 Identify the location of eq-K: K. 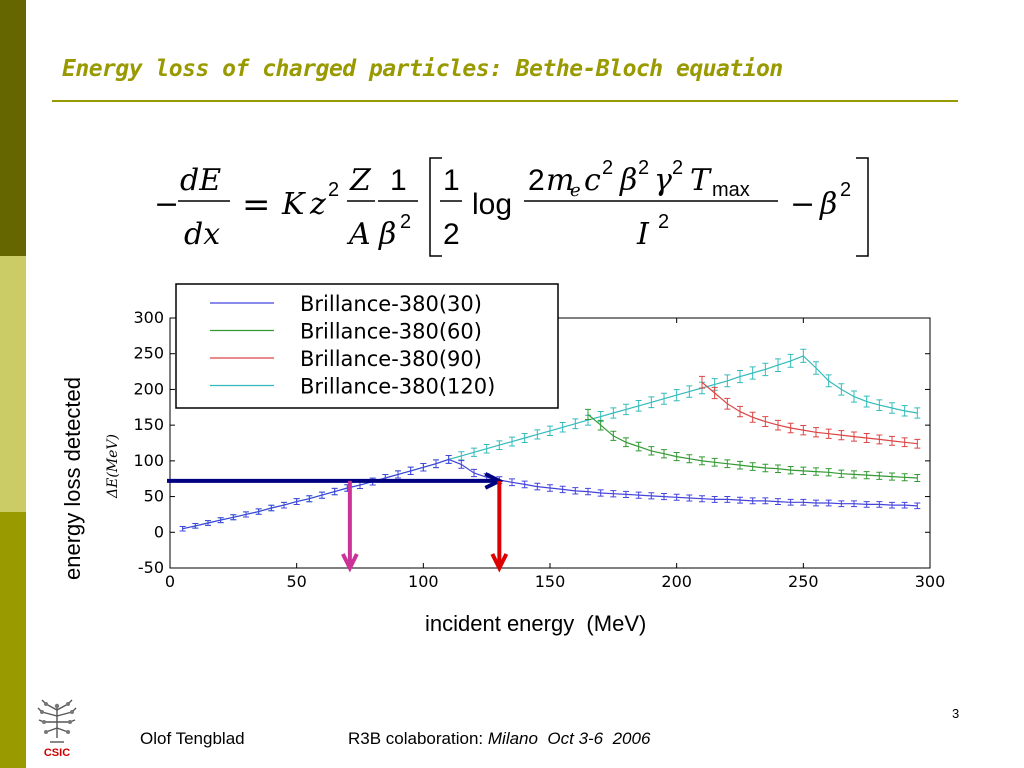
(293, 204).